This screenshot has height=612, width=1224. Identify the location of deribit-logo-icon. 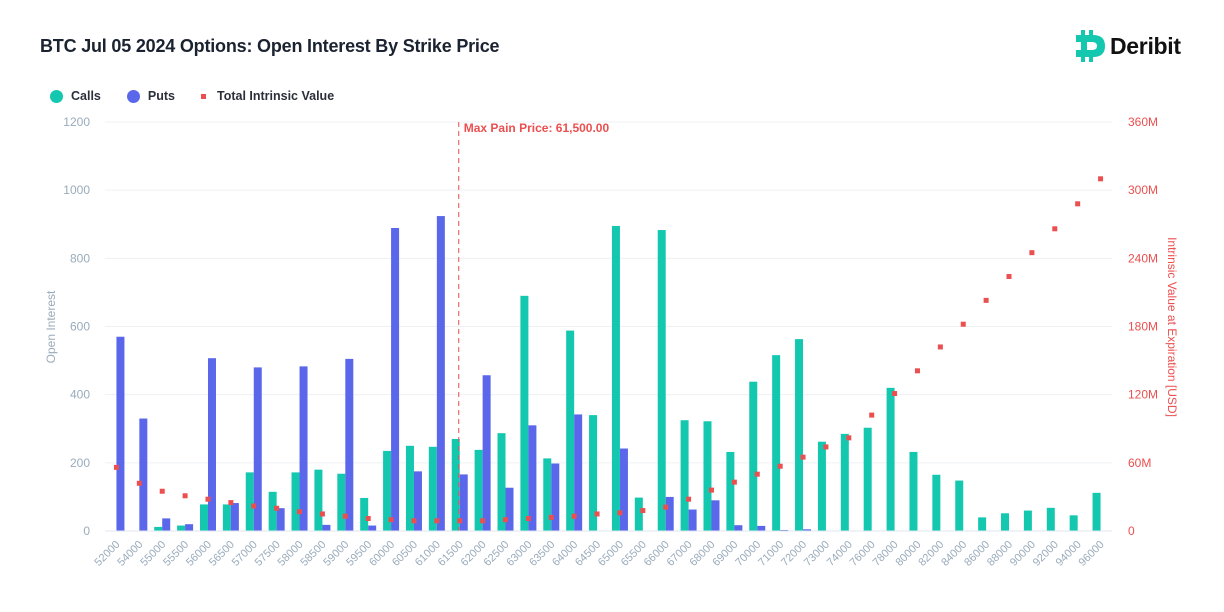
(1090, 46).